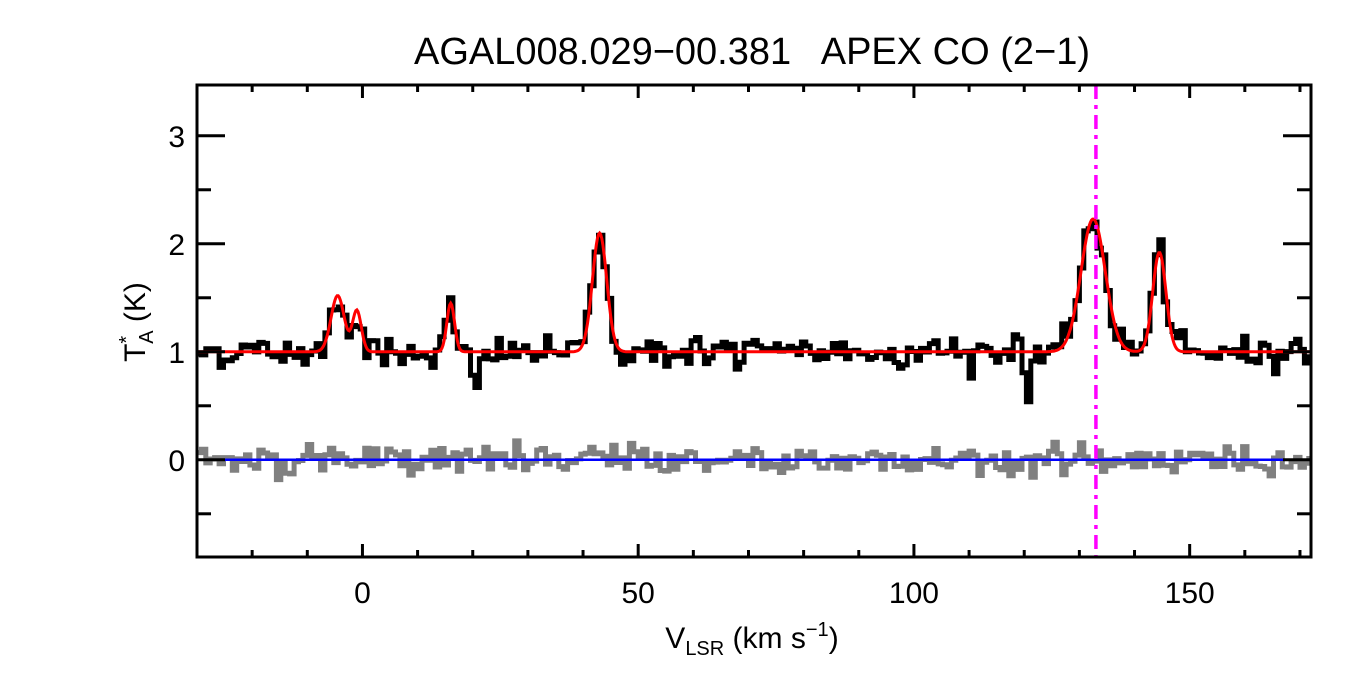  Describe the element at coordinates (638, 593) in the screenshot. I see `x-tick-label: 50` at that location.